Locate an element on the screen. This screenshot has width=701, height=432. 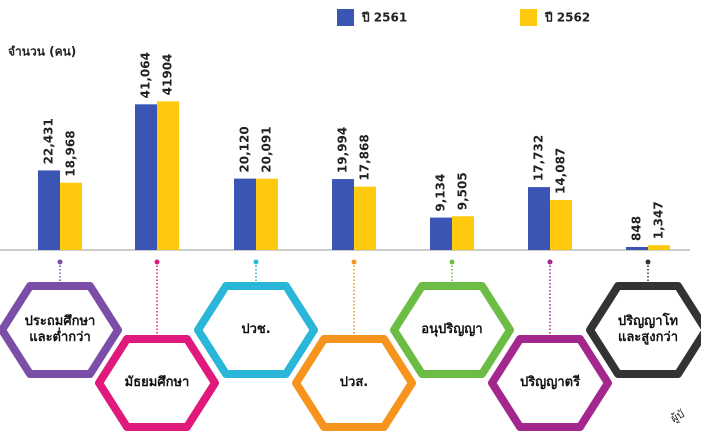
category-label: ปวส. is located at coordinates (354, 382).